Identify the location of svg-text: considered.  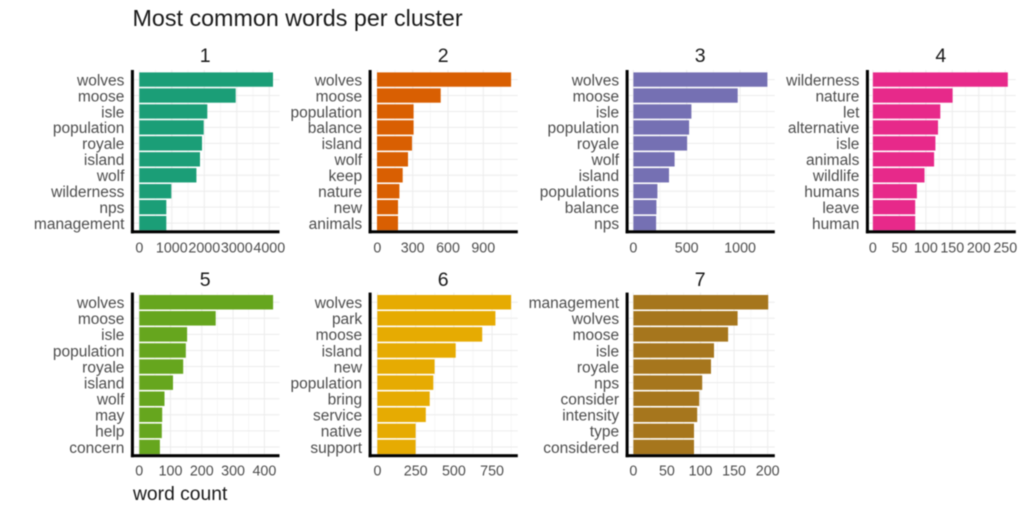
(581, 448).